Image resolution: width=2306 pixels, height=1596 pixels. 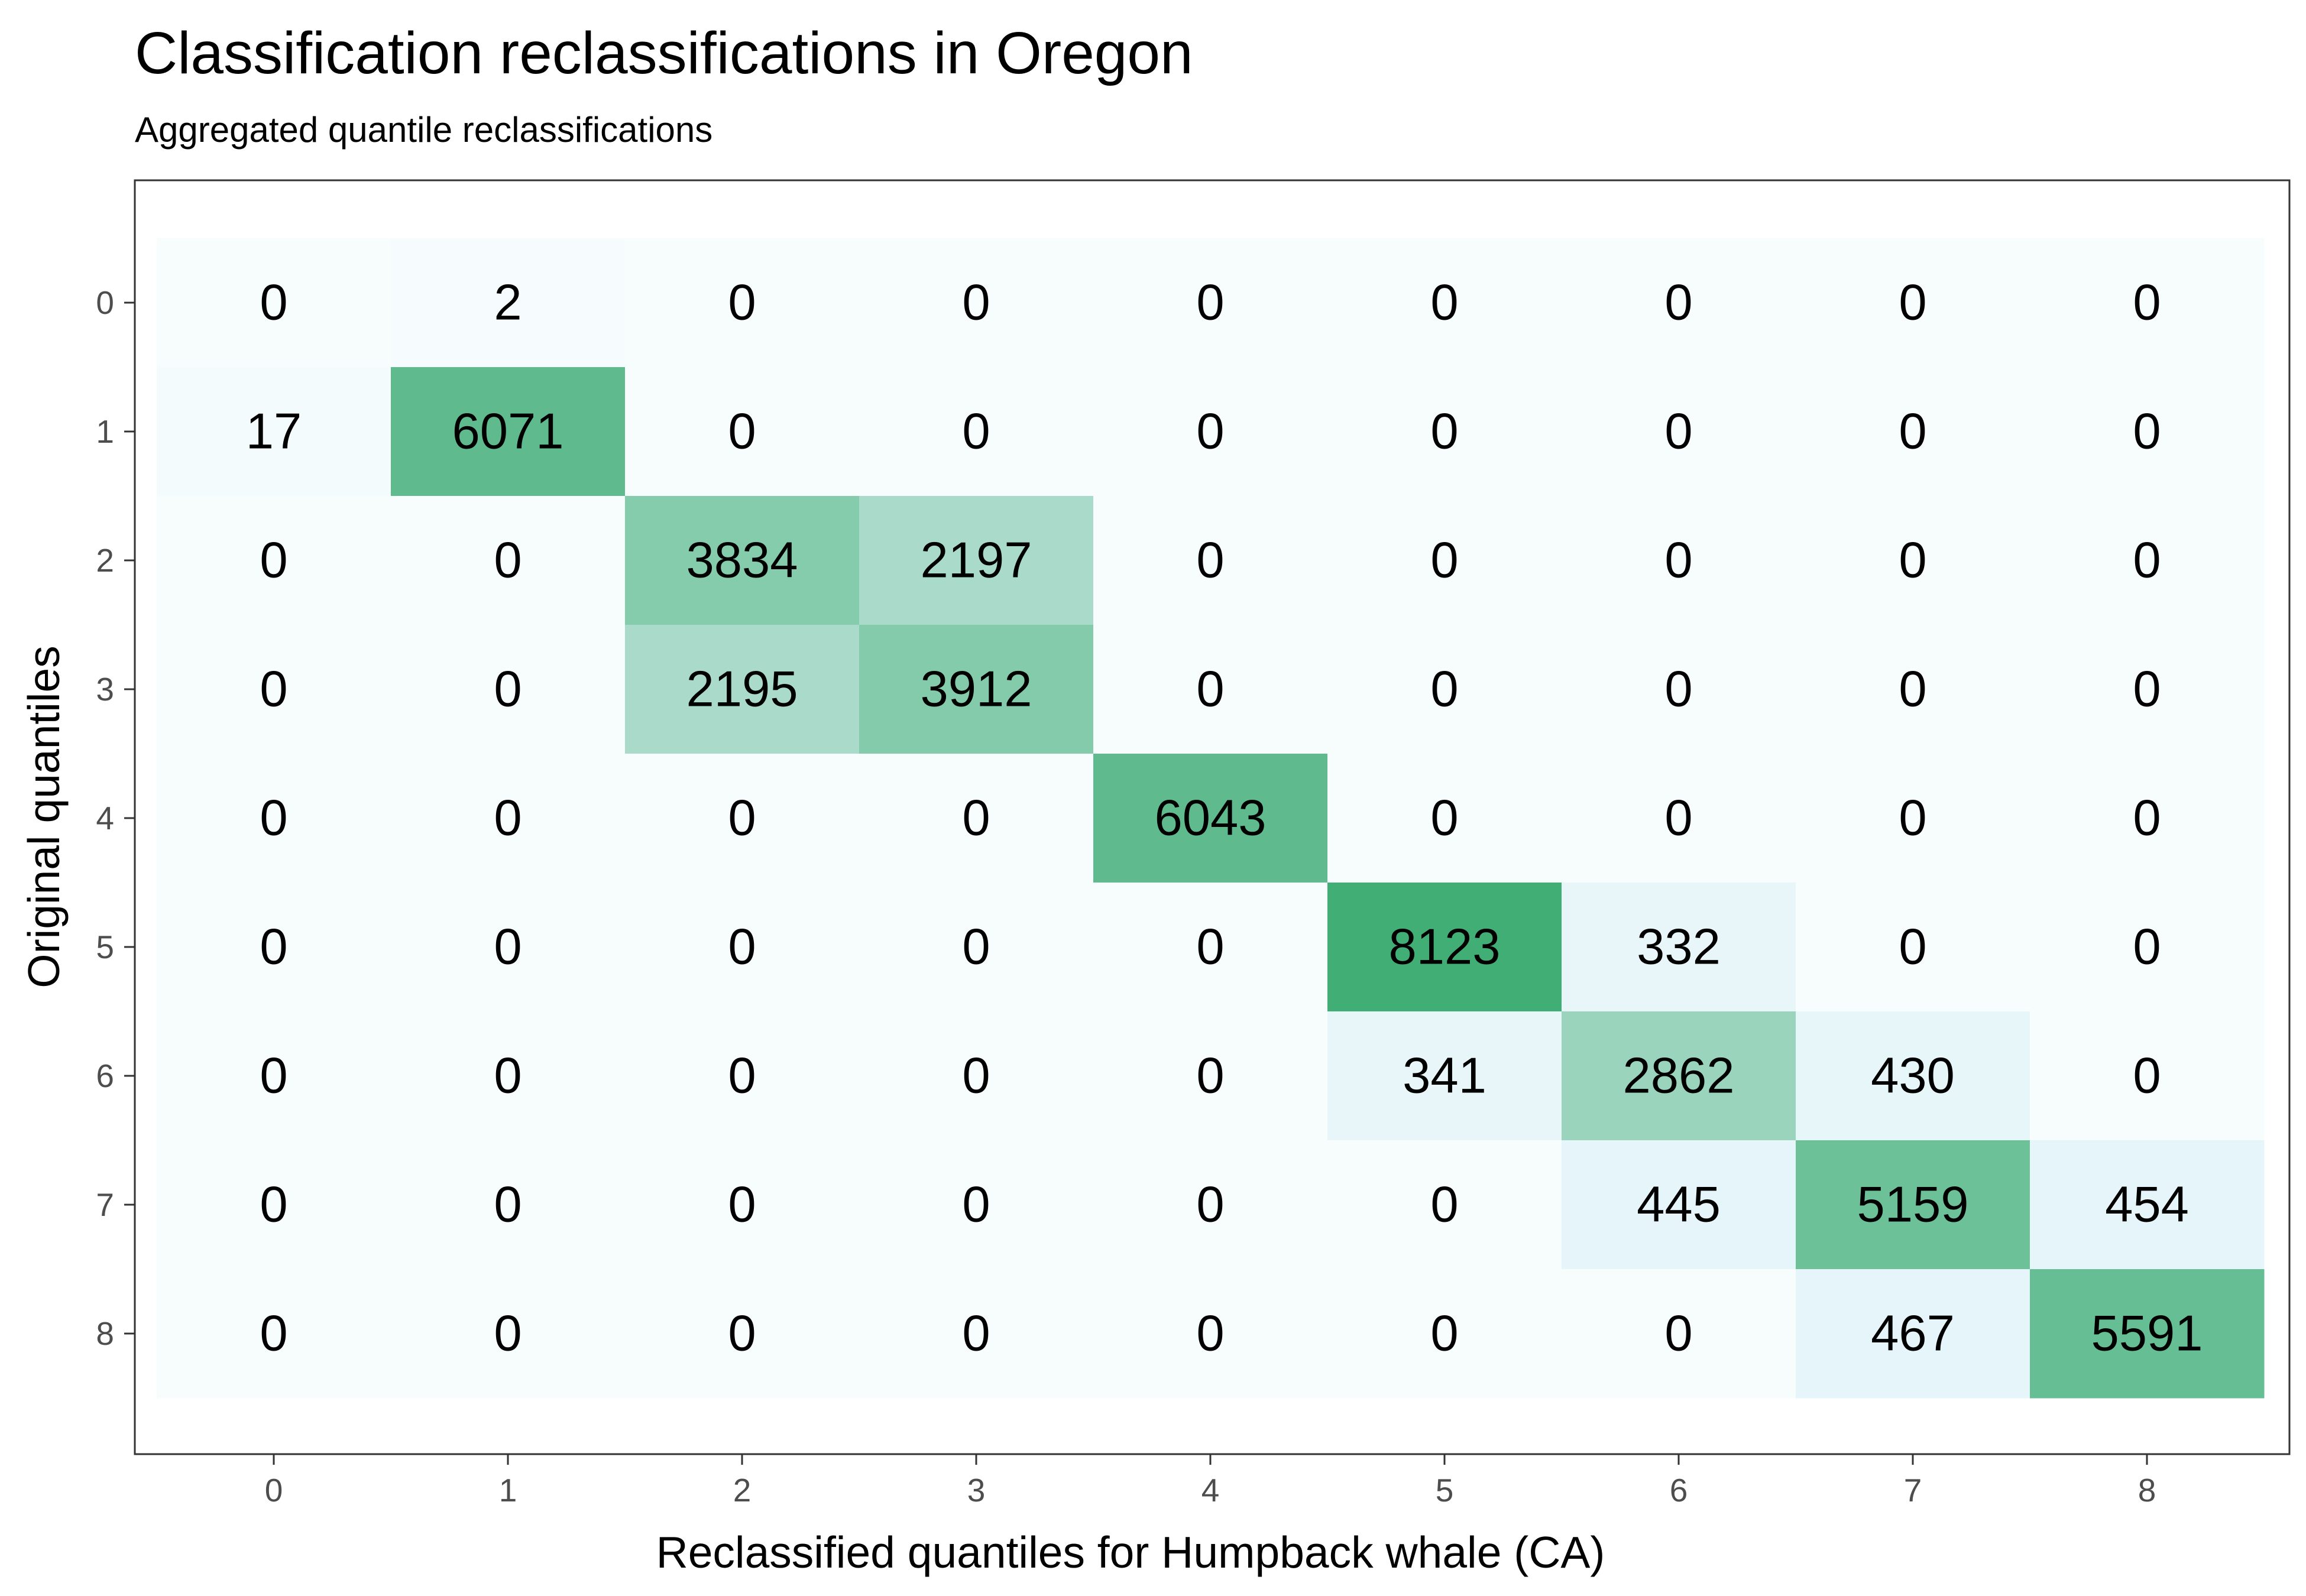 I want to click on x-tick-label-3: 3, so click(x=976, y=1491).